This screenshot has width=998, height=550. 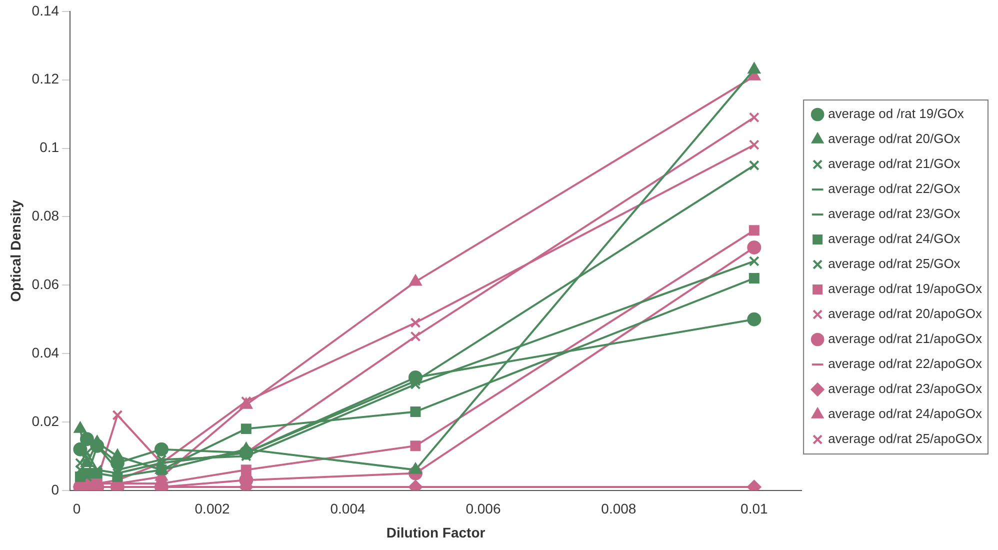 I want to click on y-tick-label: 0.06, so click(x=46, y=284).